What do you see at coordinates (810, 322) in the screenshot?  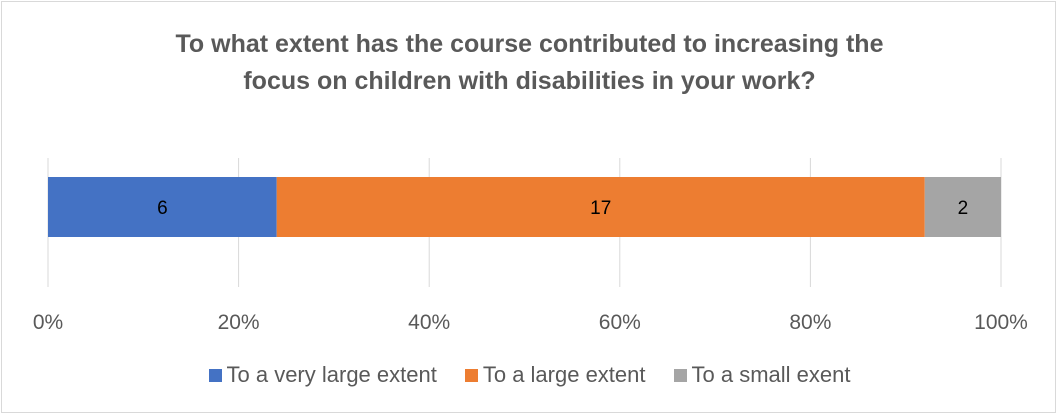 I see `x-tick-label: 80%` at bounding box center [810, 322].